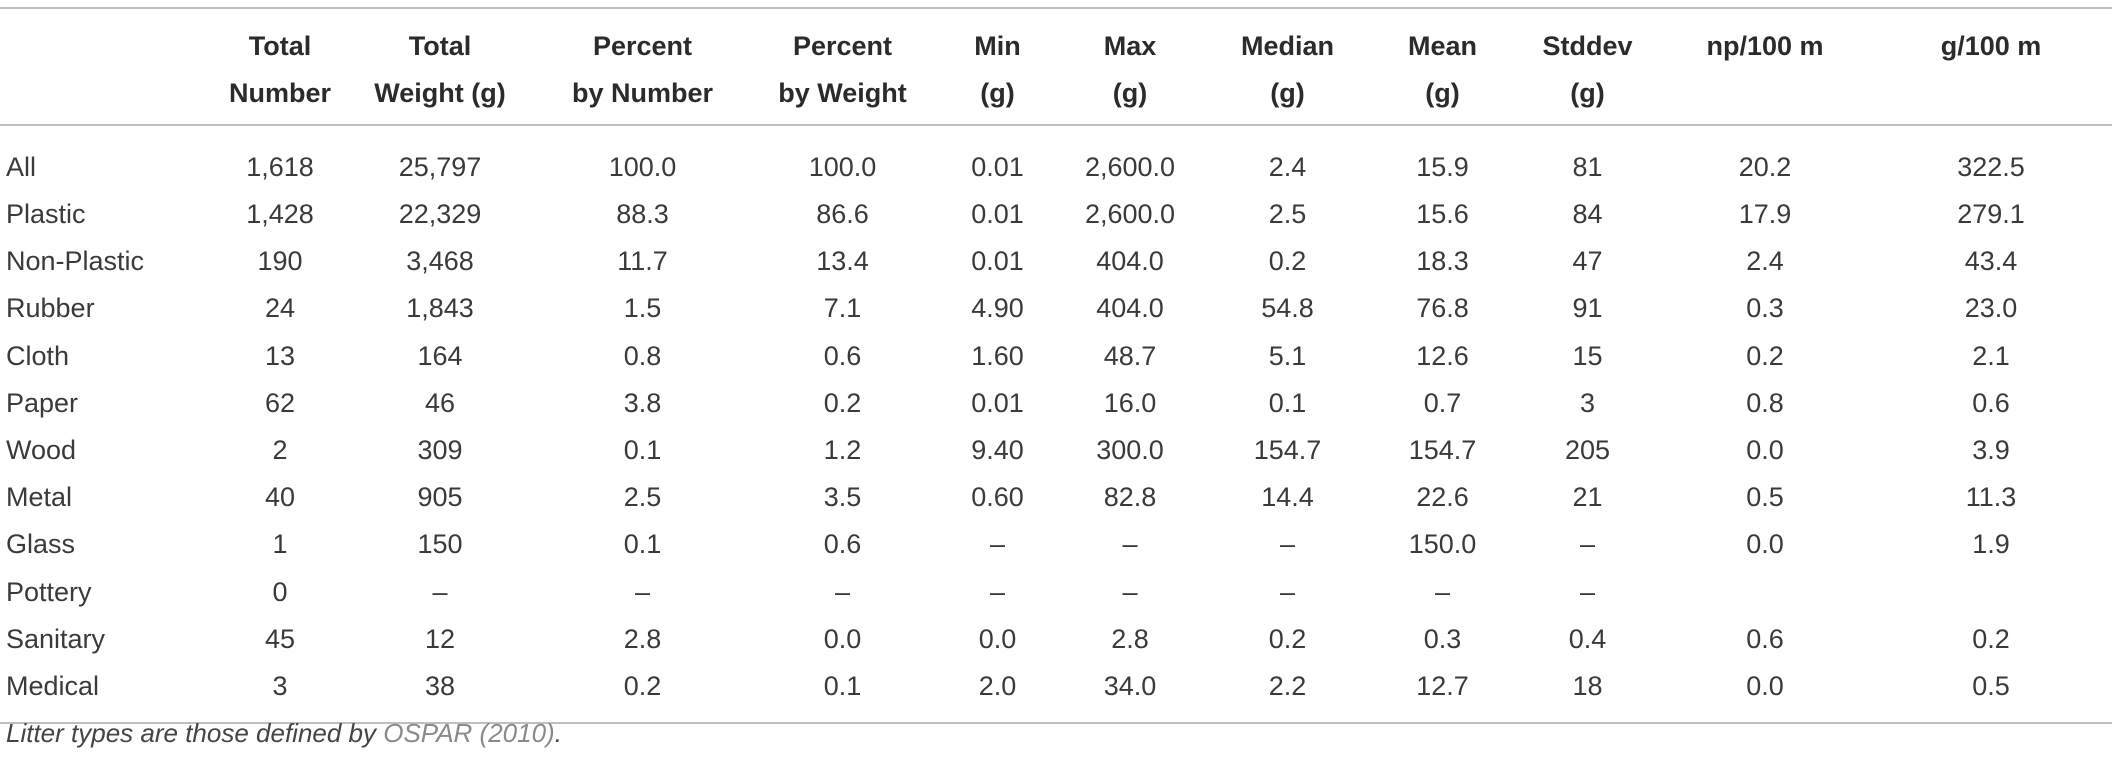 This screenshot has width=2118, height=764. I want to click on table-cell: 905, so click(440, 497).